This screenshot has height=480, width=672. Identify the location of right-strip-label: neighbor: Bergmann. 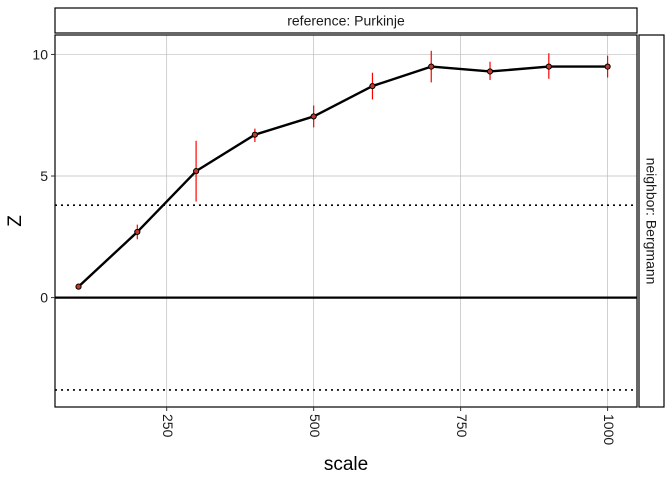
(652, 221).